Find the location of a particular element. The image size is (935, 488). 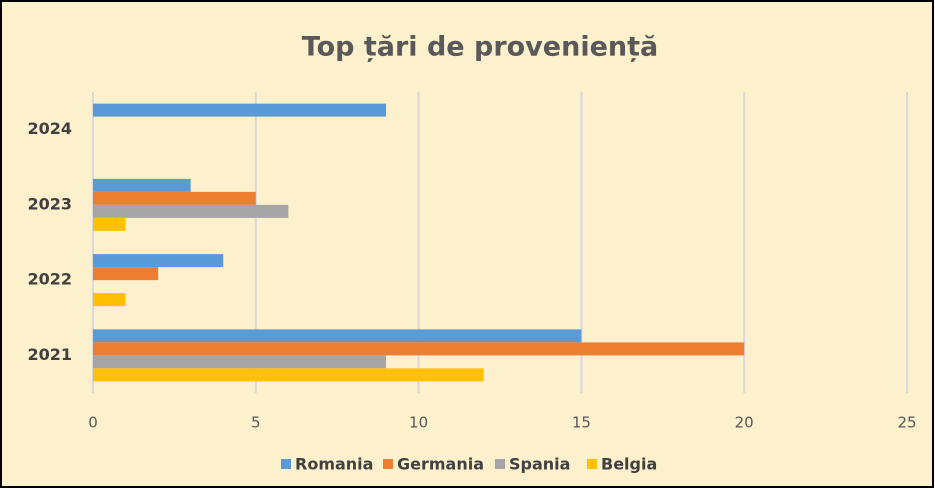

x-tick-label: 25 is located at coordinates (906, 423).